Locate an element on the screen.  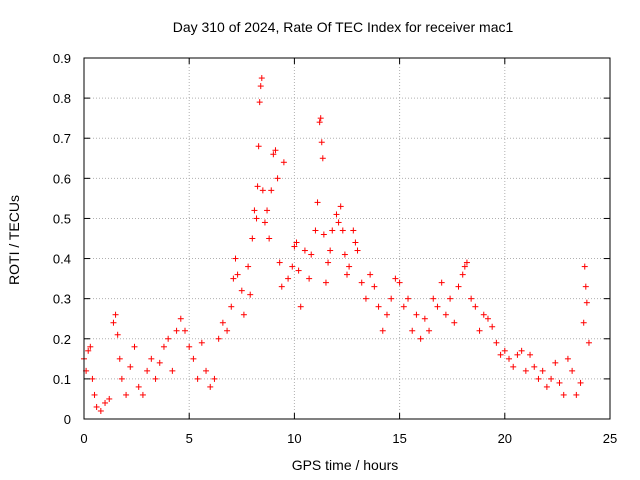
x-tick-label: 25 is located at coordinates (610, 438).